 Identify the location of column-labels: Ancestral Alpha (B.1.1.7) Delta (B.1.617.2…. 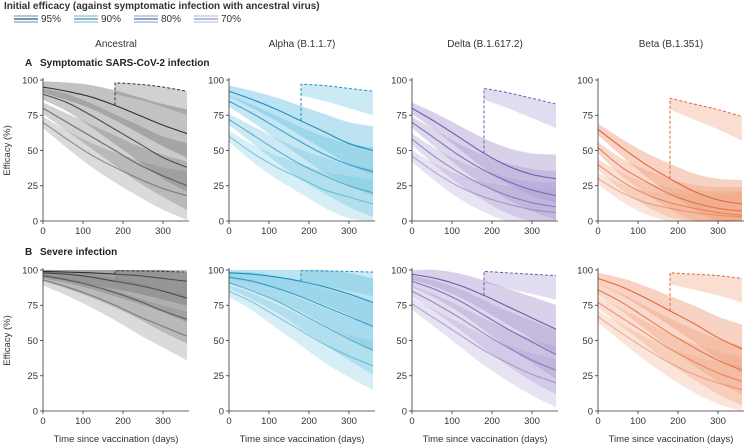
(399, 44).